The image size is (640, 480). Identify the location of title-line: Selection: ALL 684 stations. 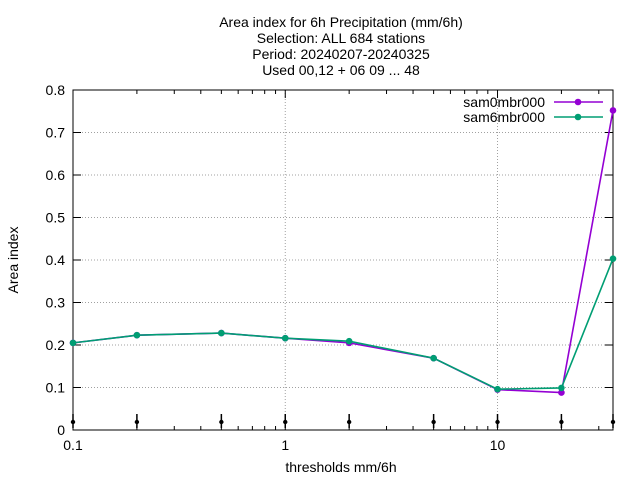
(341, 38).